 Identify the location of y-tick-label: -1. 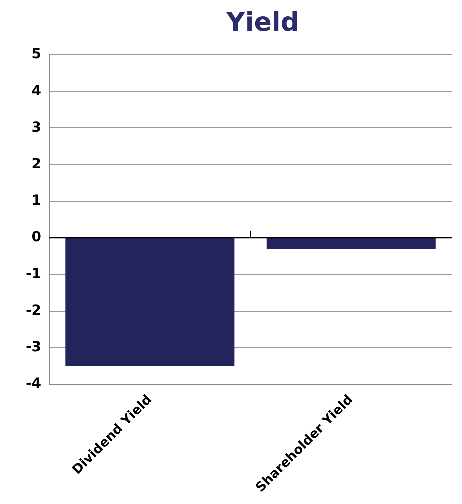
(34, 274).